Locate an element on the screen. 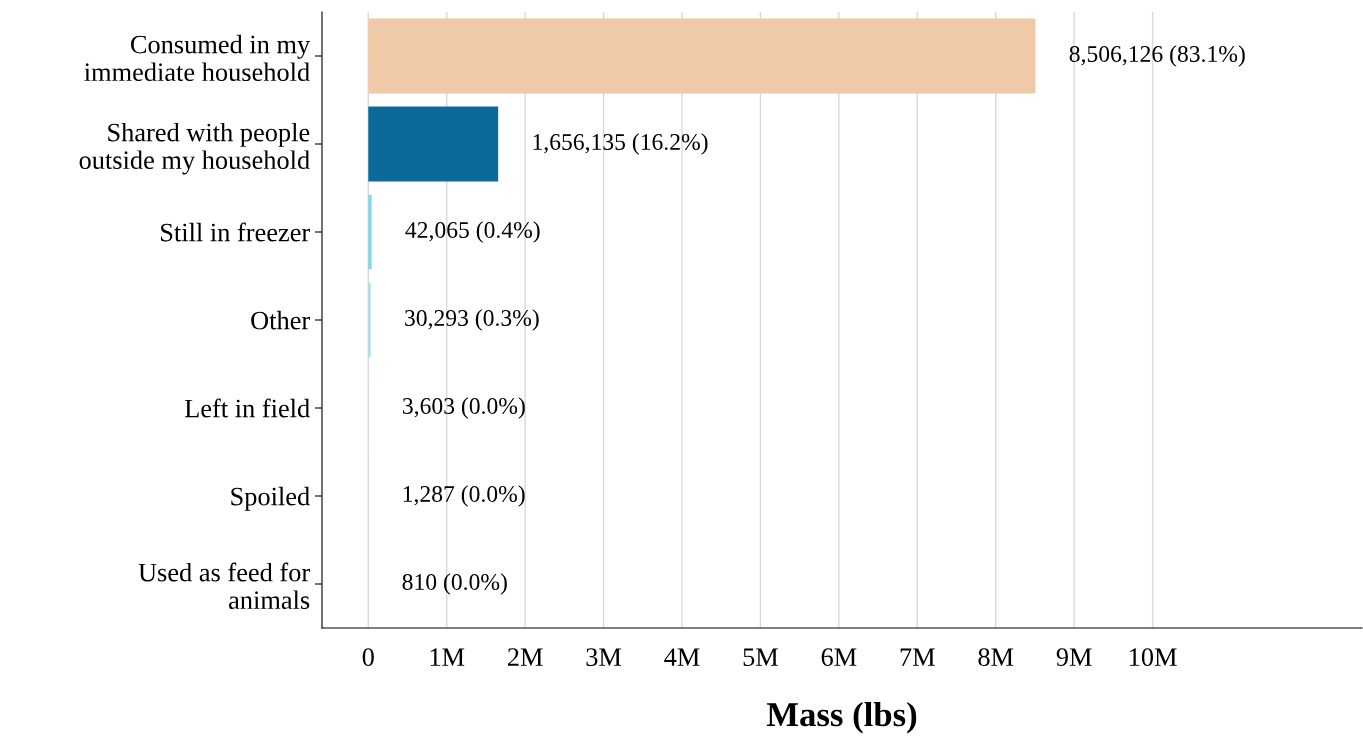 This screenshot has width=1363, height=739. x-tick-label: 8M is located at coordinates (996, 657).